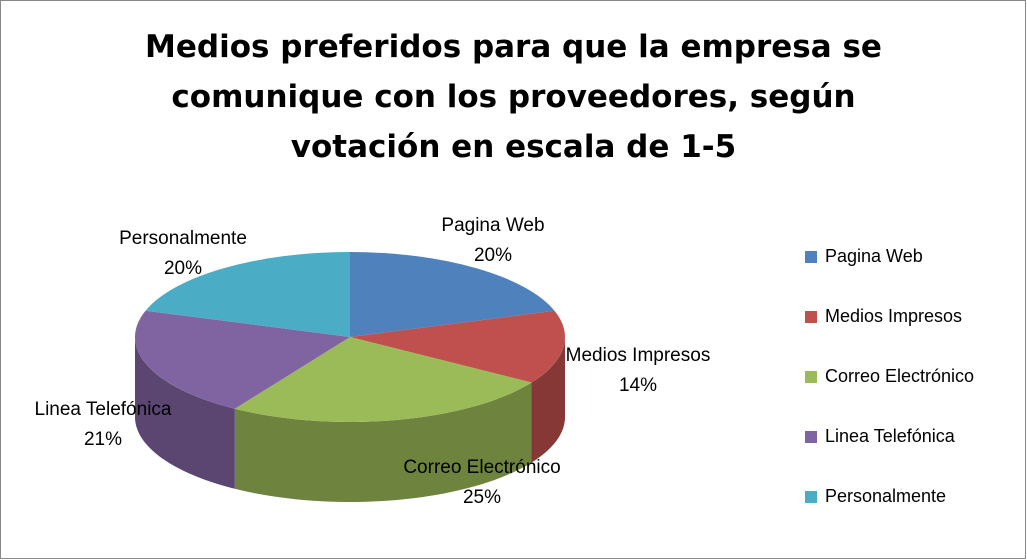 The height and width of the screenshot is (560, 1027). Describe the element at coordinates (103, 409) in the screenshot. I see `data-label-name: Linea Telefónica` at that location.